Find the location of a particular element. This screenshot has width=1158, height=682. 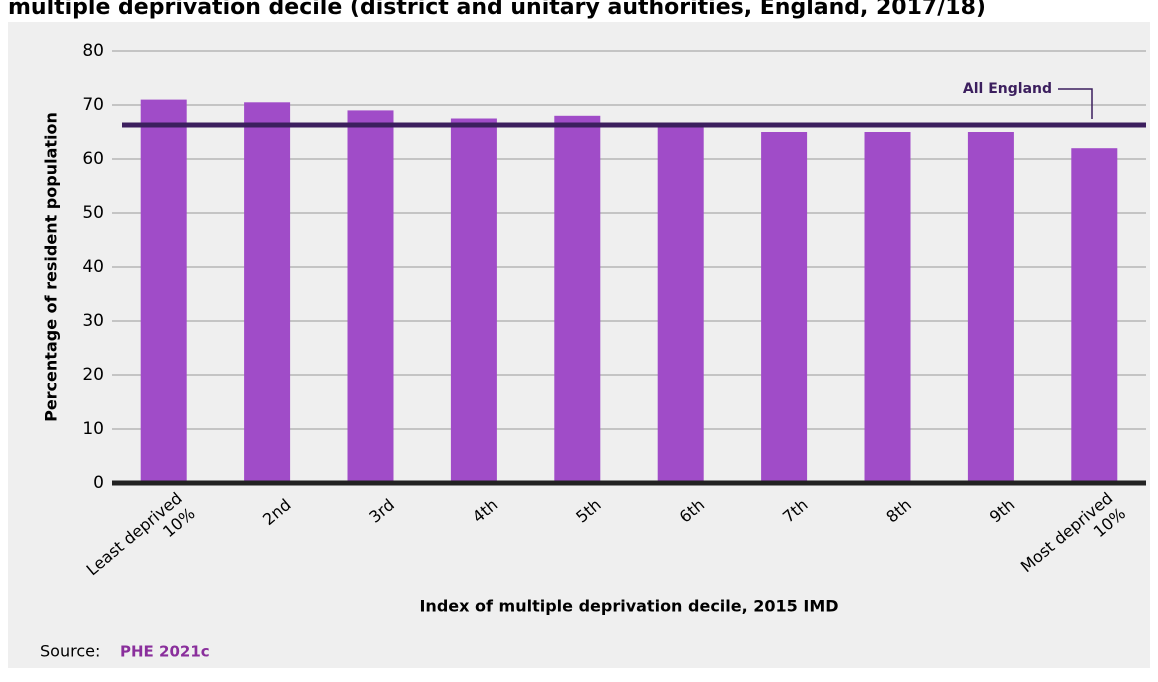

y-tick-label: 10 is located at coordinates (93, 429).